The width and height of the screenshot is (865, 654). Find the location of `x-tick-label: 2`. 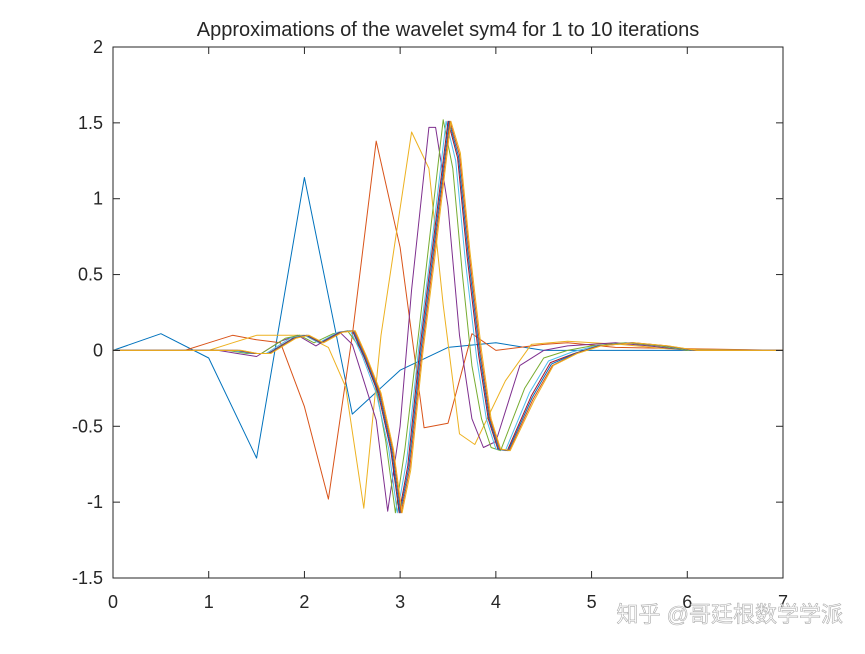

x-tick-label: 2 is located at coordinates (304, 602).